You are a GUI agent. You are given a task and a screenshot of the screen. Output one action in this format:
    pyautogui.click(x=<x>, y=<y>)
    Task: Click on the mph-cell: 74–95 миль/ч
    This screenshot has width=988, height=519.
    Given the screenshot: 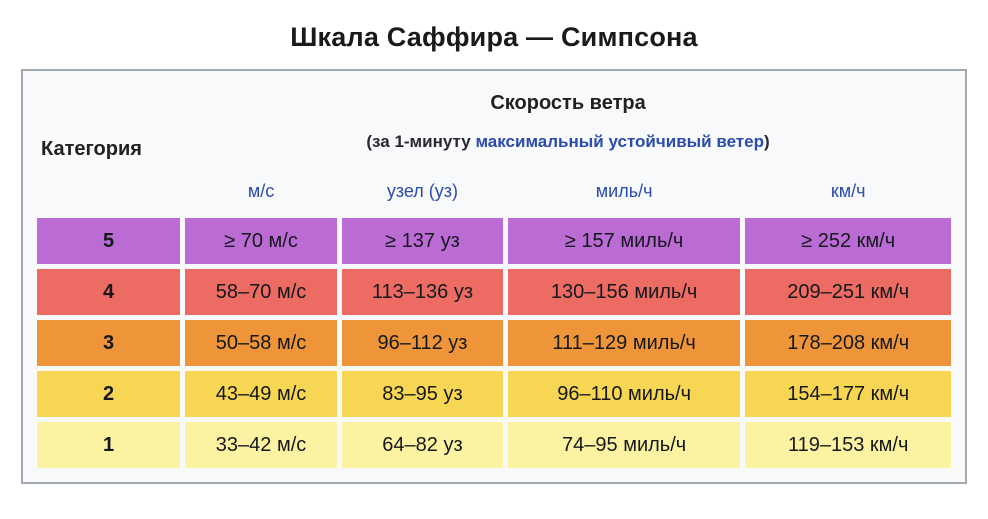 What is the action you would take?
    pyautogui.click(x=624, y=445)
    